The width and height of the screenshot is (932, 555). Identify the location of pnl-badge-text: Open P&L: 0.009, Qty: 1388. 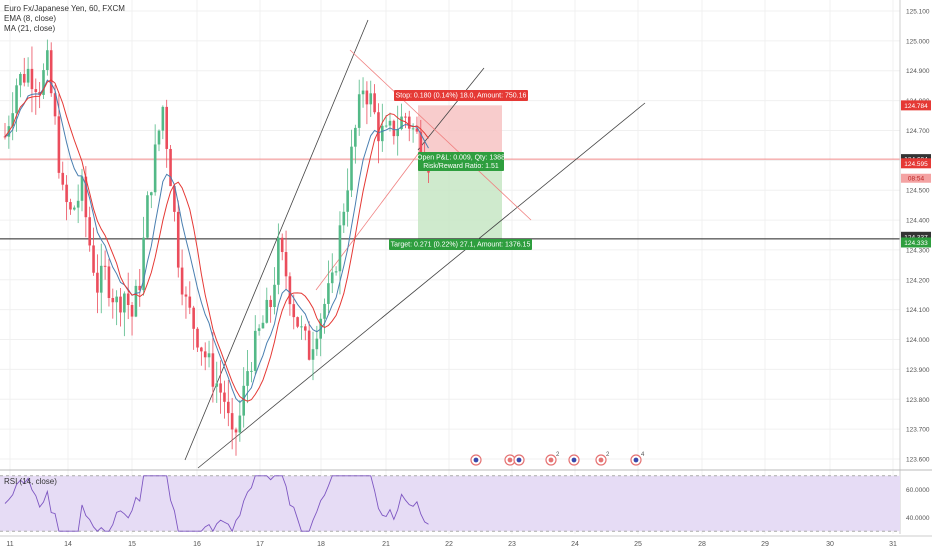
(461, 158).